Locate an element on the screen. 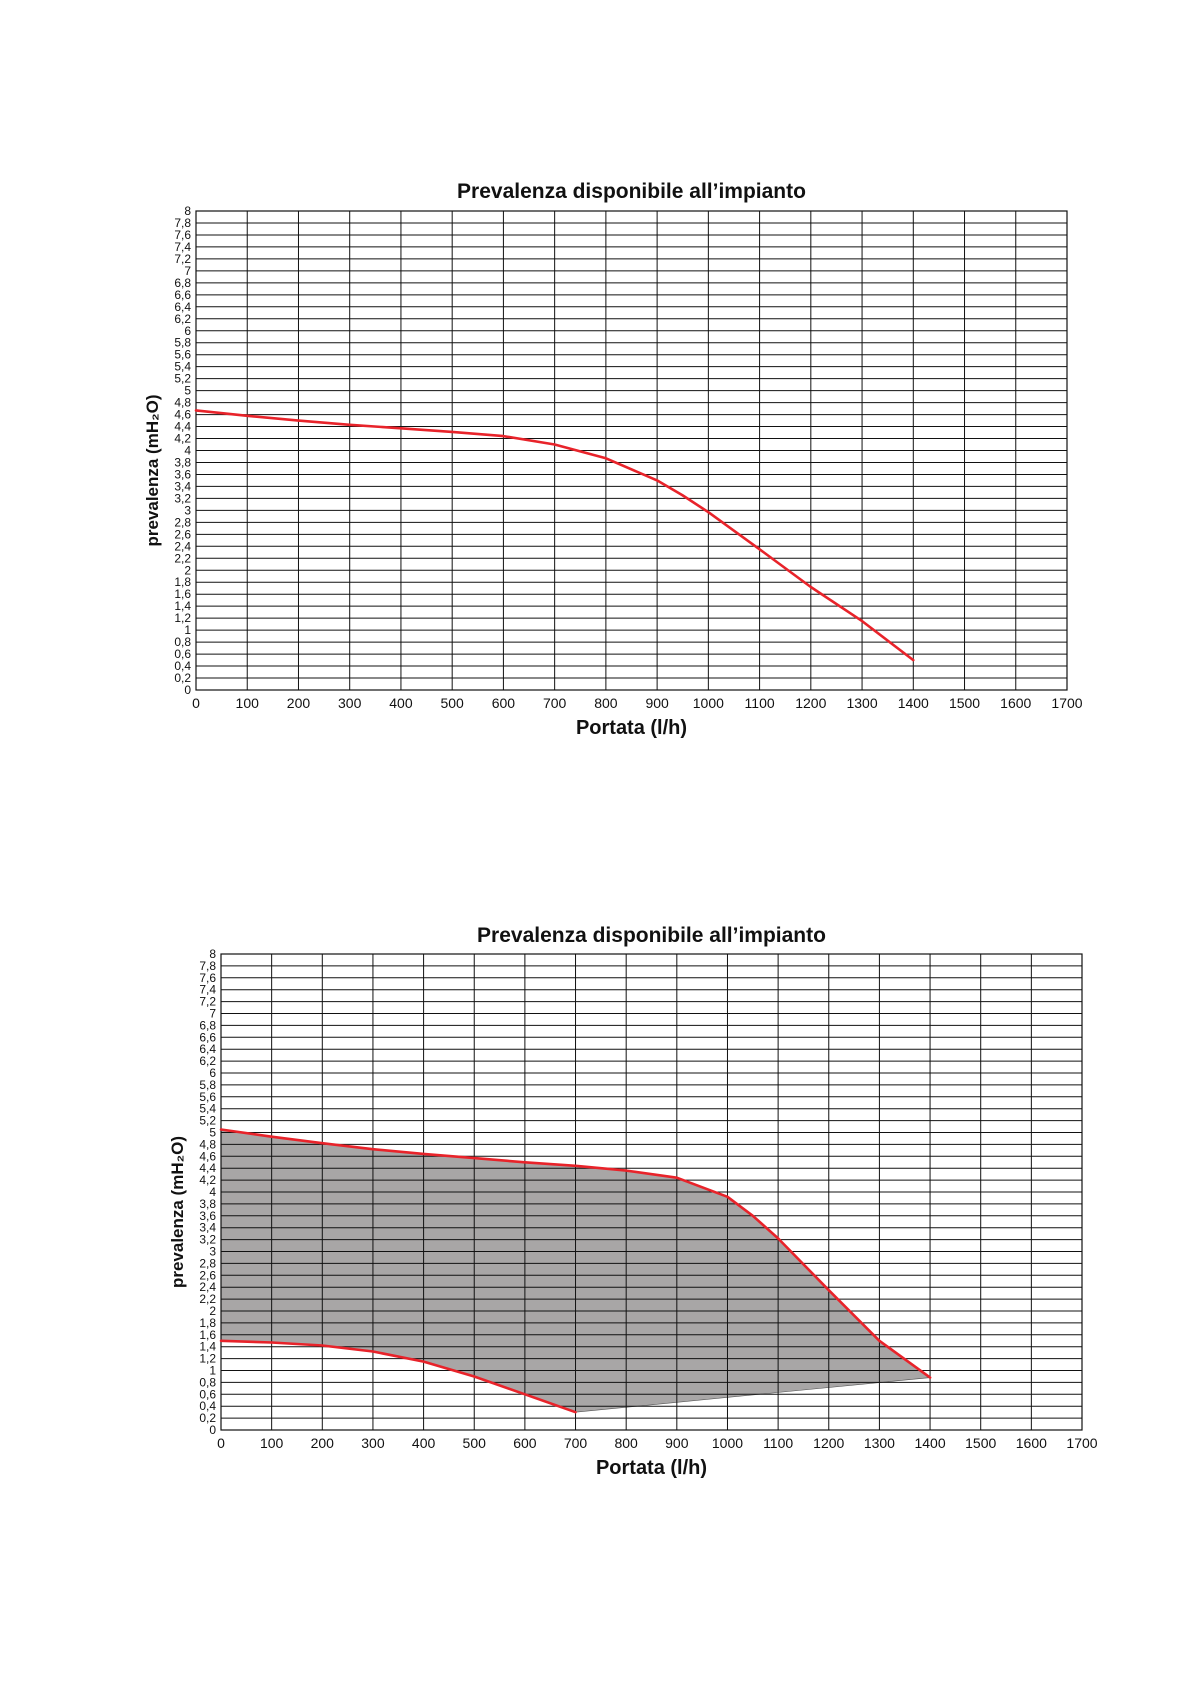 Image resolution: width=1192 pixels, height=1685 pixels. x-tick-label: 0 is located at coordinates (196, 703).